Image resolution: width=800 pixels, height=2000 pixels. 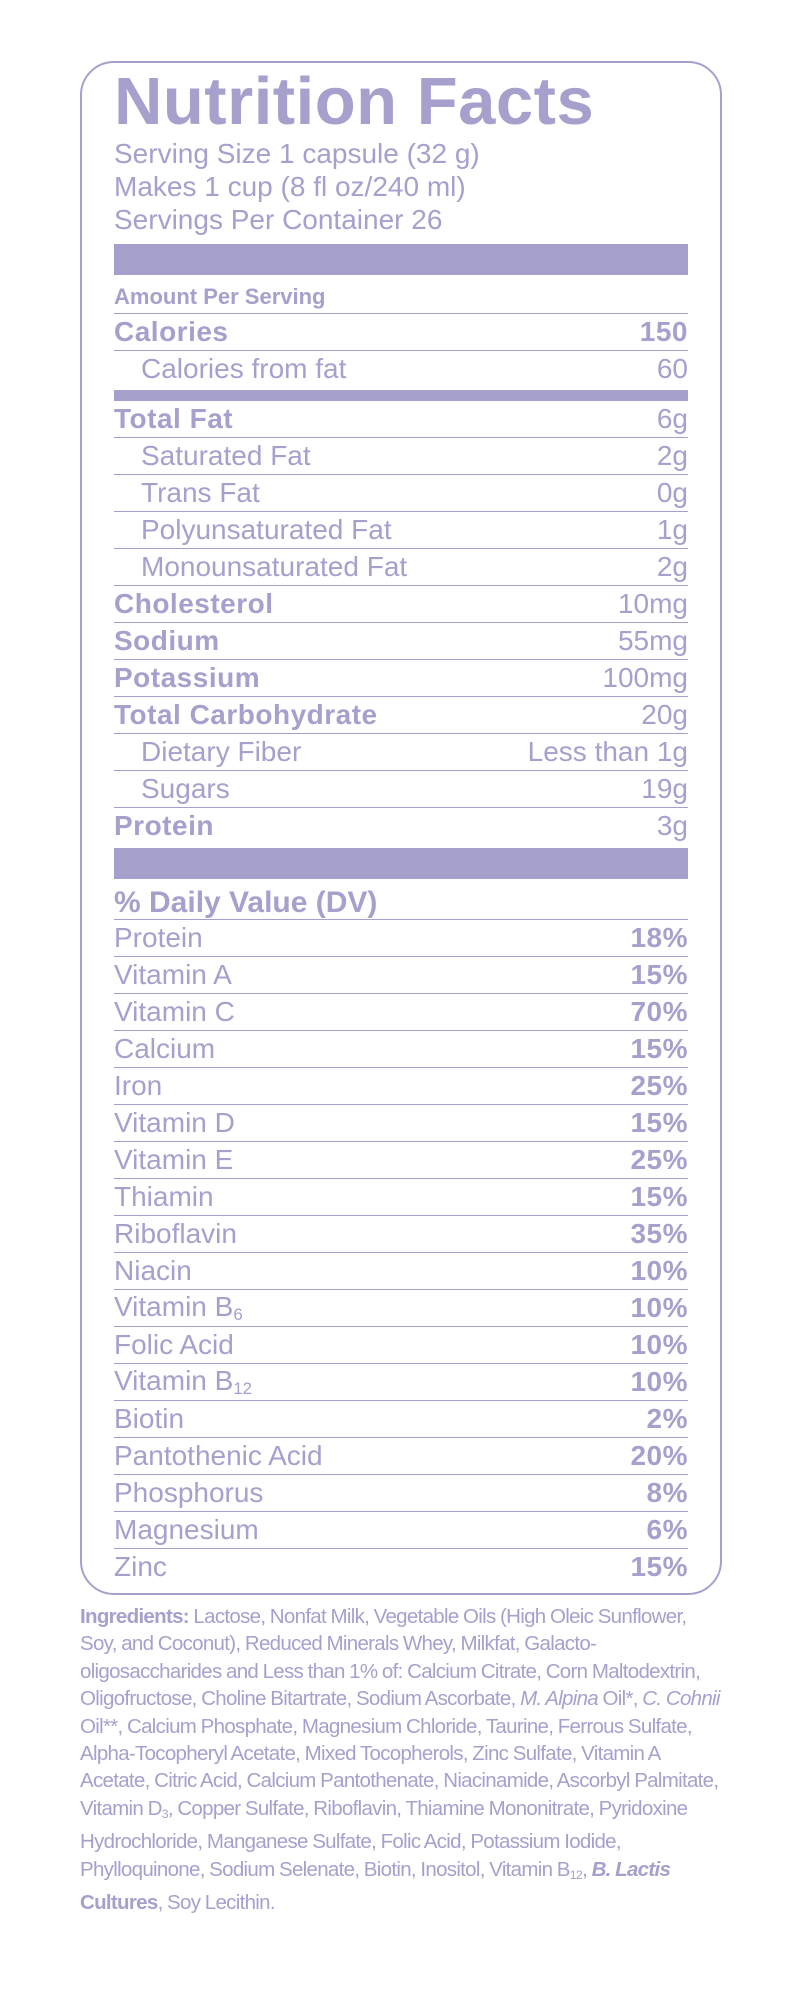 I want to click on nutrient-row: Sugars 19g, so click(x=401, y=789).